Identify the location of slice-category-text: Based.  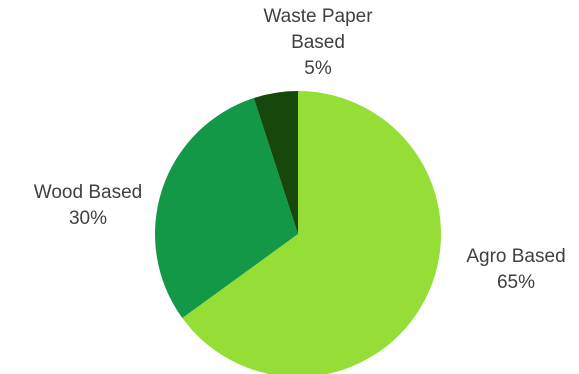
(318, 42).